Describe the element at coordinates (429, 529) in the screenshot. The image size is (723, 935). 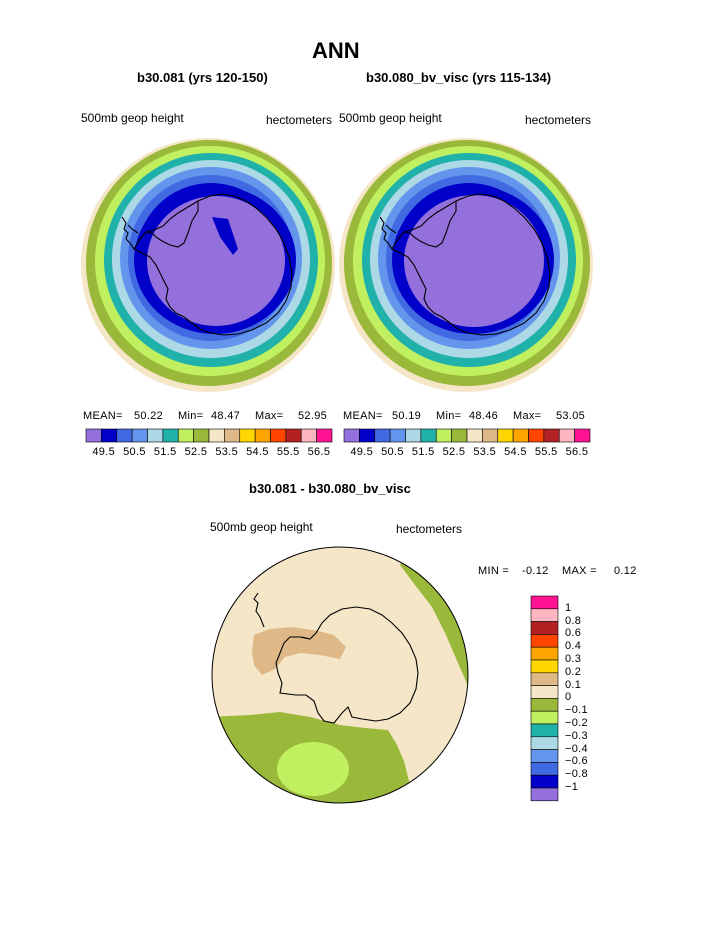
I see `diff-units-label: hectometers` at that location.